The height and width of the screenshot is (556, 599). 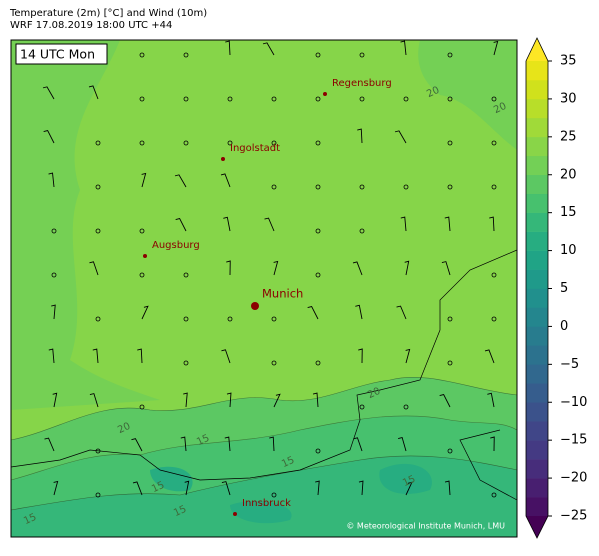 What do you see at coordinates (362, 83) in the screenshot?
I see `city-label: Regensburg` at bounding box center [362, 83].